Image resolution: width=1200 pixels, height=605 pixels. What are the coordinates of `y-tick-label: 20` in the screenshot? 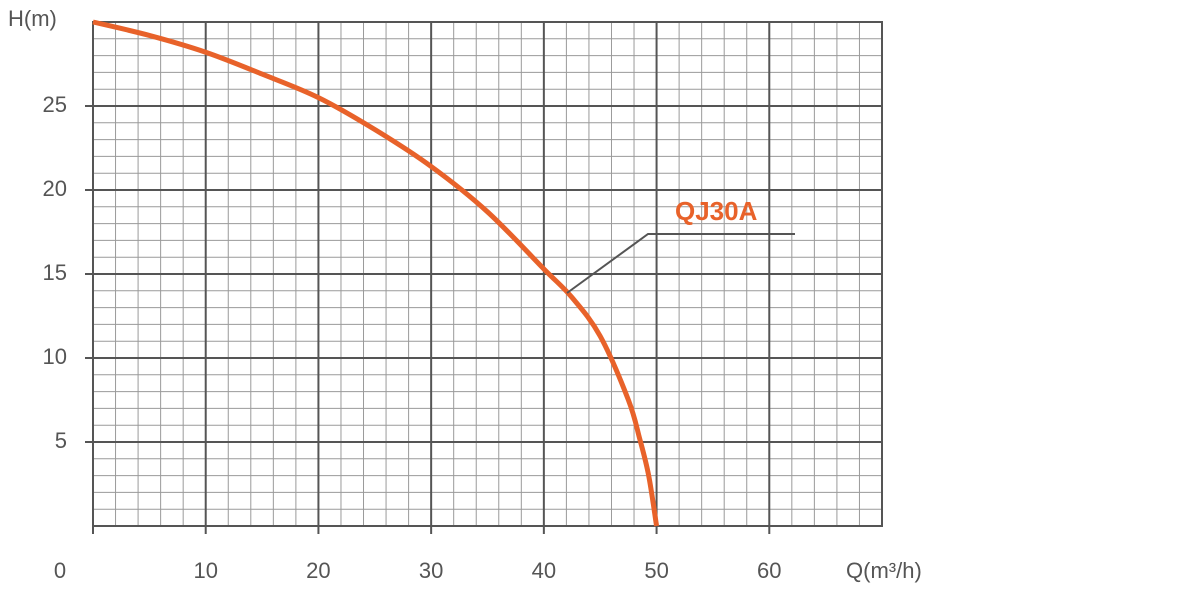 It's located at (55, 188).